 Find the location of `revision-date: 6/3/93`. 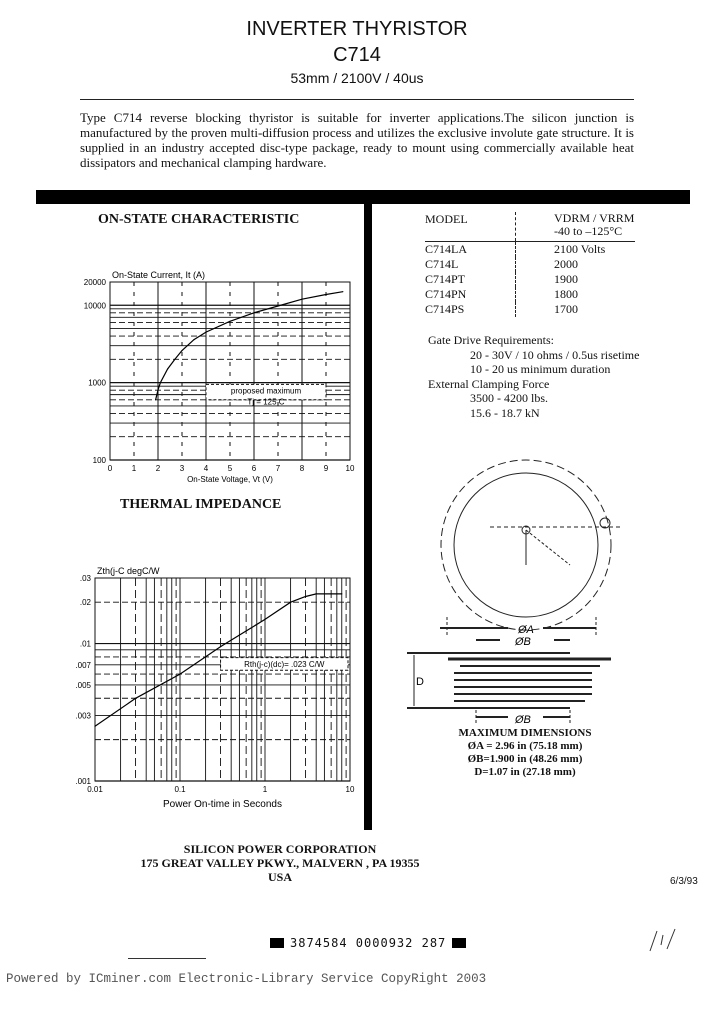

revision-date: 6/3/93 is located at coordinates (684, 881).